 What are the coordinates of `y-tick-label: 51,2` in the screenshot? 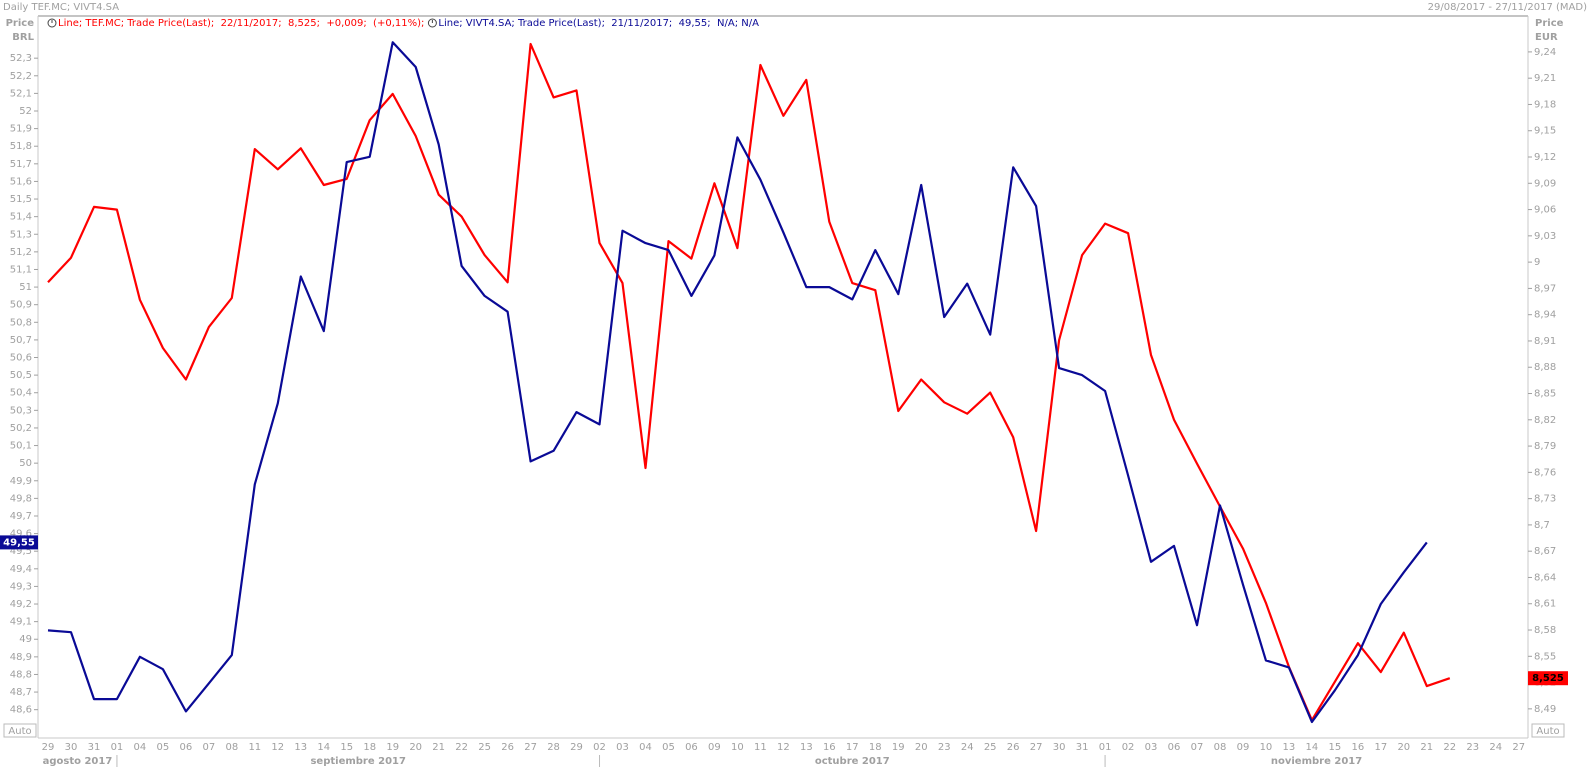 It's located at (21, 252).